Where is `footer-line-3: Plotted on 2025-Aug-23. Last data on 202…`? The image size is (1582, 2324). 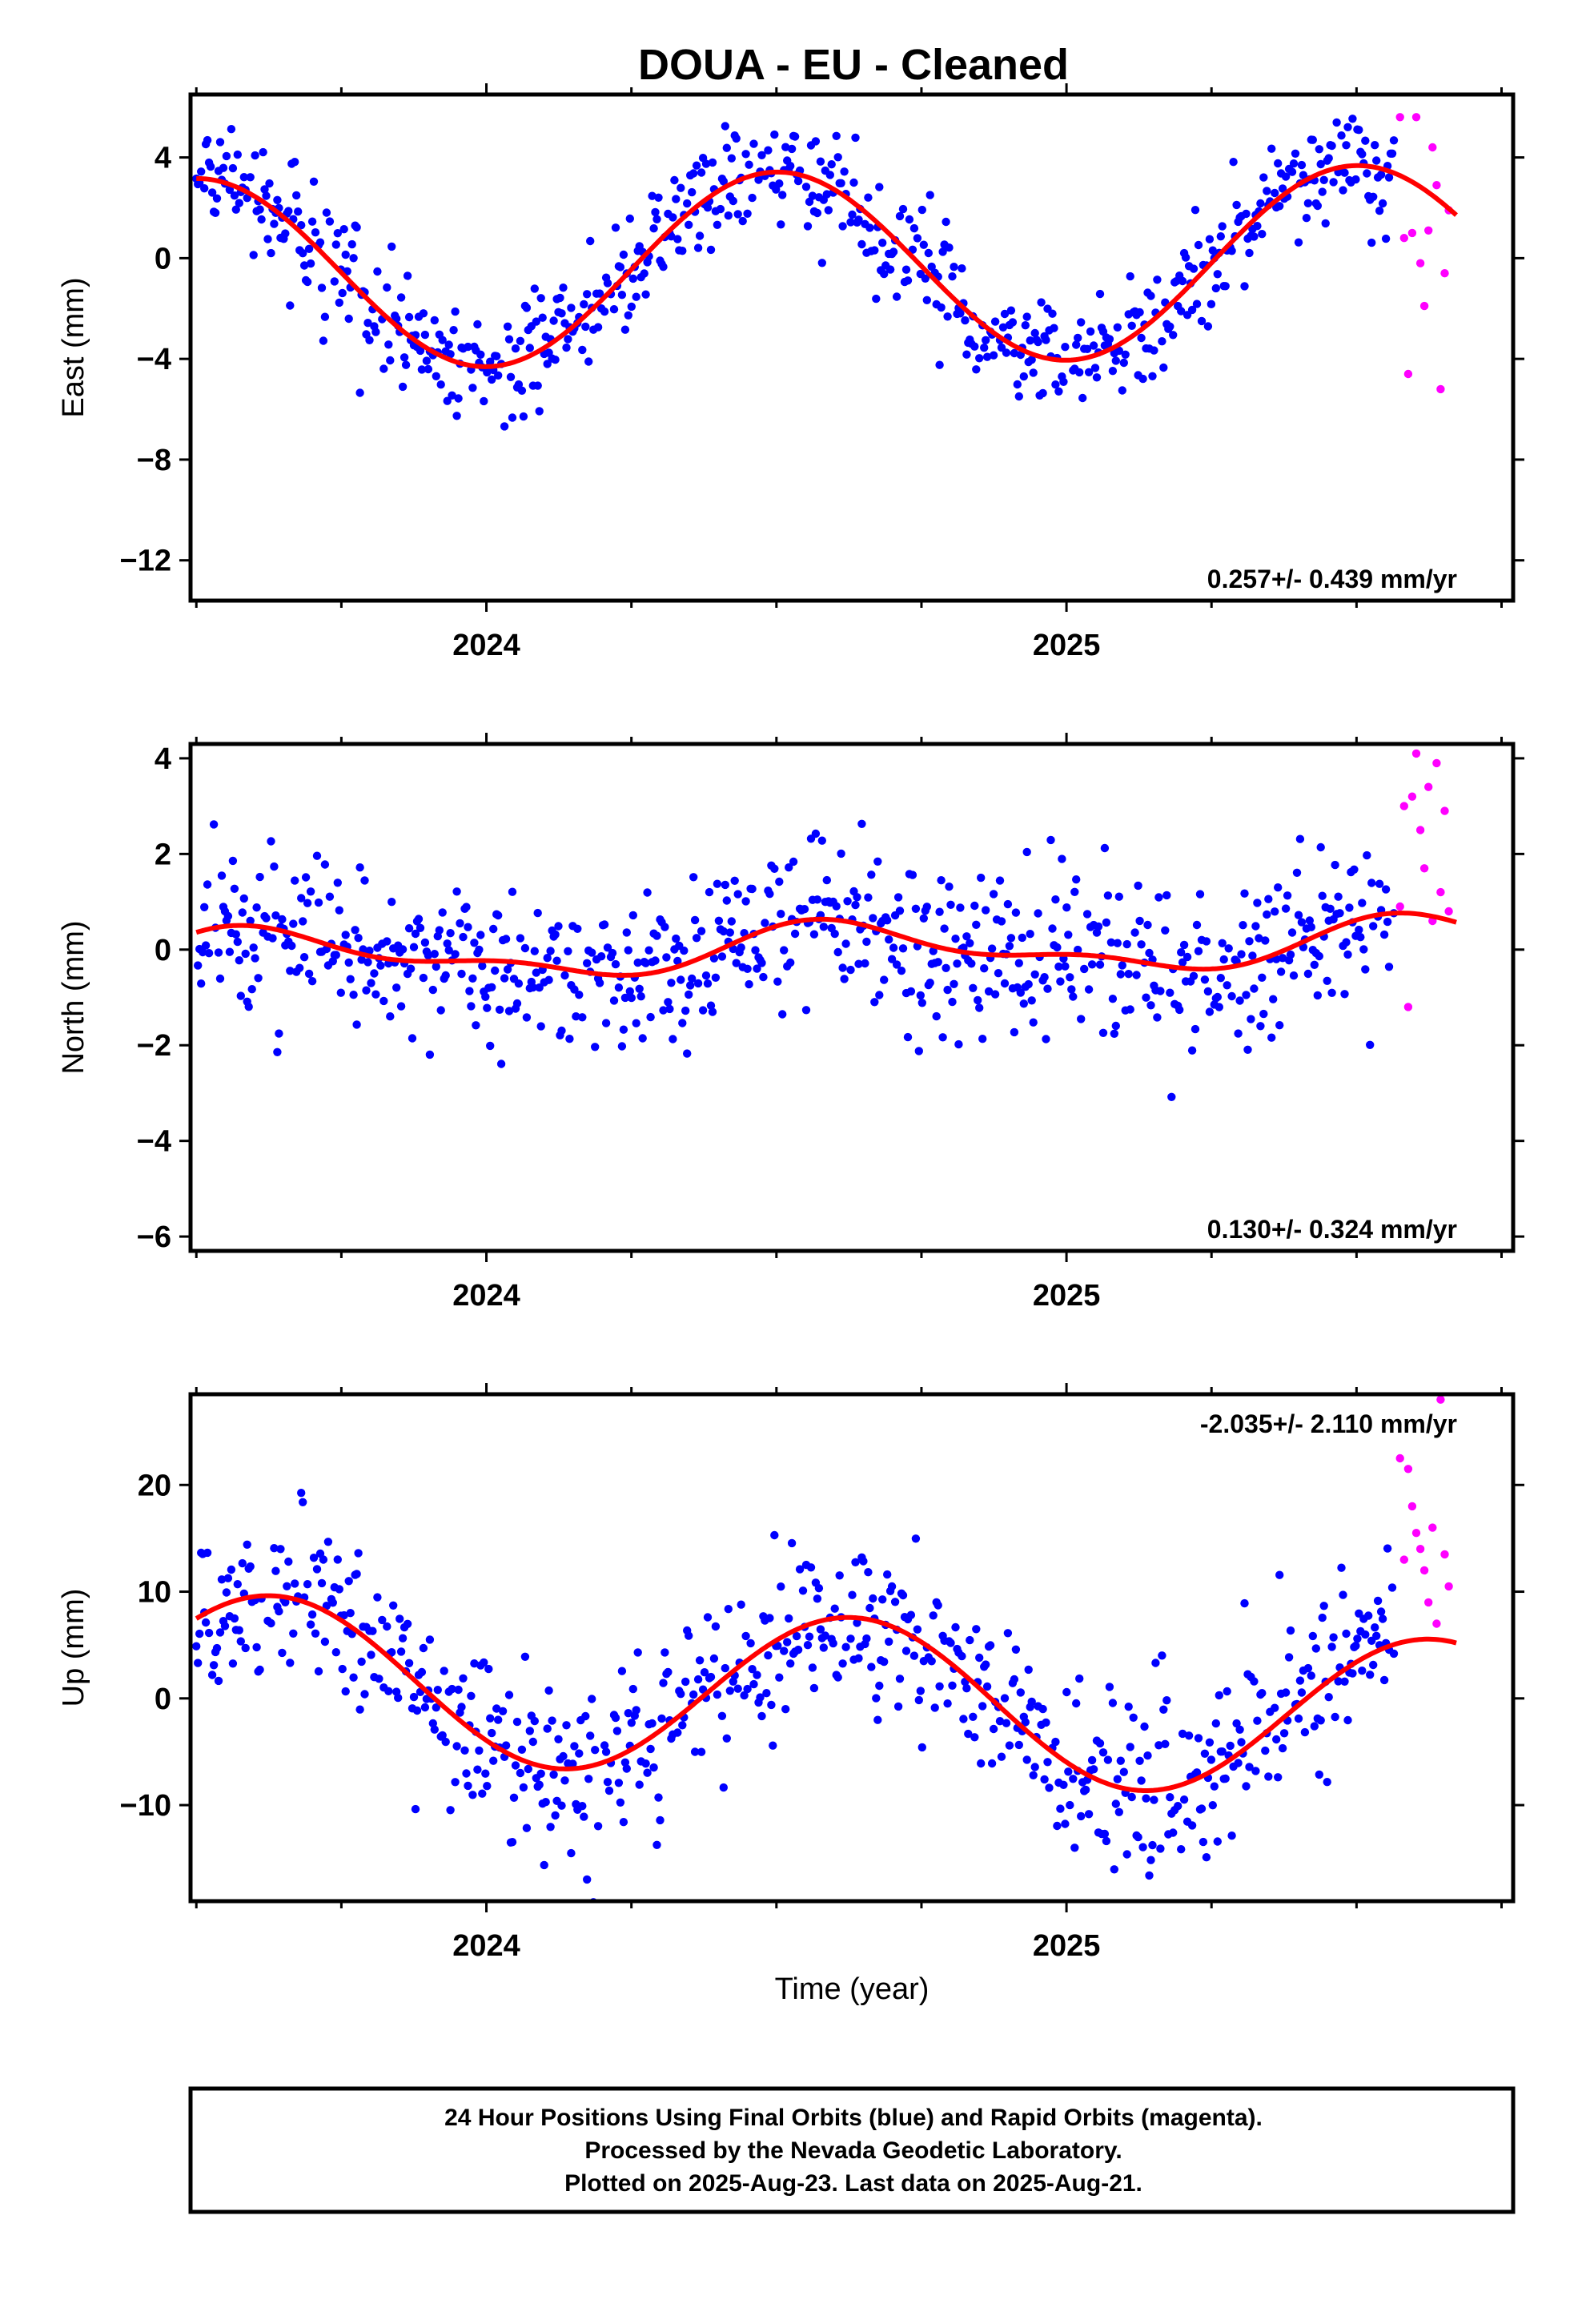
footer-line-3: Plotted on 2025-Aug-23. Last data on 202… is located at coordinates (853, 2183).